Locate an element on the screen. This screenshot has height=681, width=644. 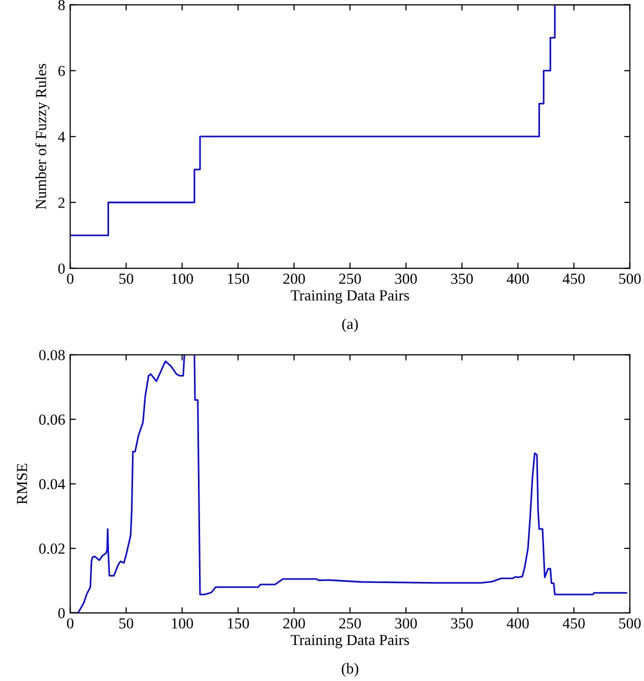
y-tick-label: 0.02 is located at coordinates (51, 549).